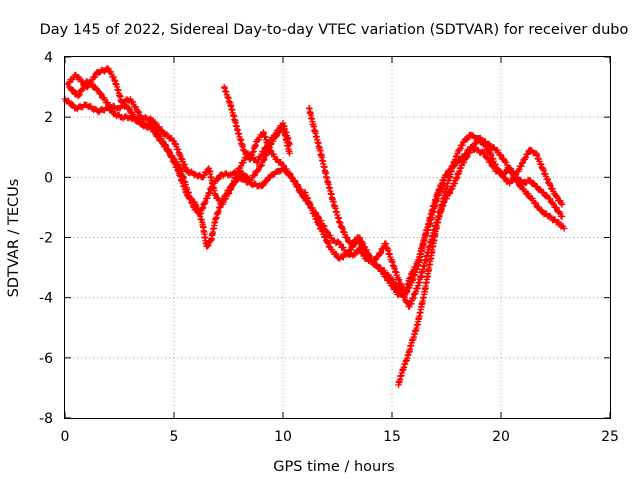  I want to click on x-tick-label: 20, so click(501, 437).